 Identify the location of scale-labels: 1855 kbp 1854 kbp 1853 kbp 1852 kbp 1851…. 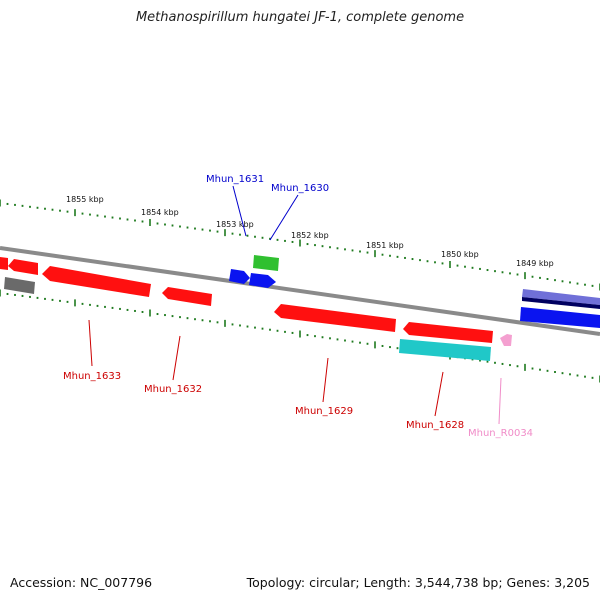
(310, 231).